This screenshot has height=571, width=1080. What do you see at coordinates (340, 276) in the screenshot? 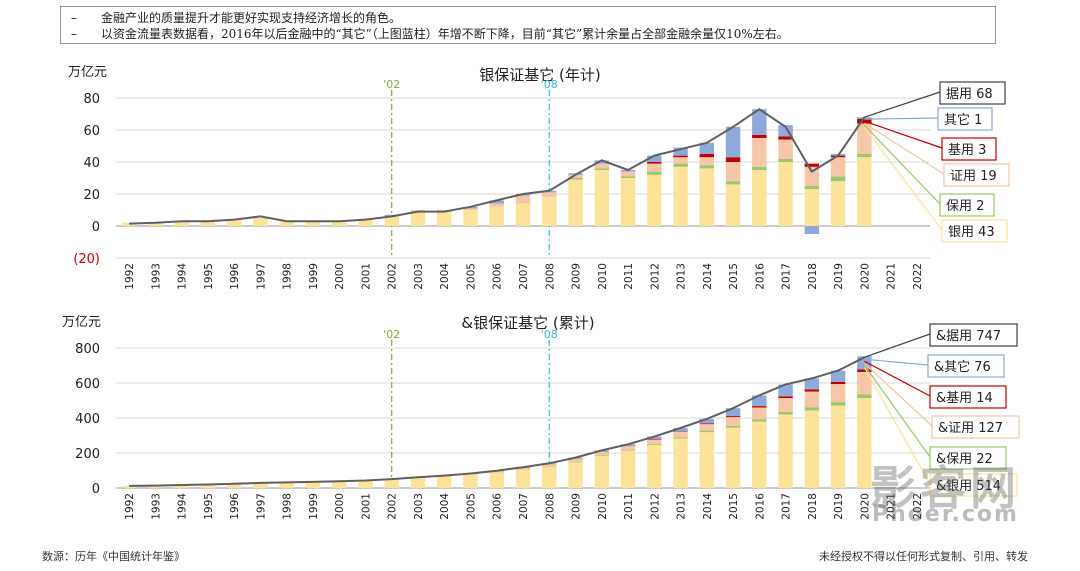
I see `x-tick-label: 2000` at bounding box center [340, 276].